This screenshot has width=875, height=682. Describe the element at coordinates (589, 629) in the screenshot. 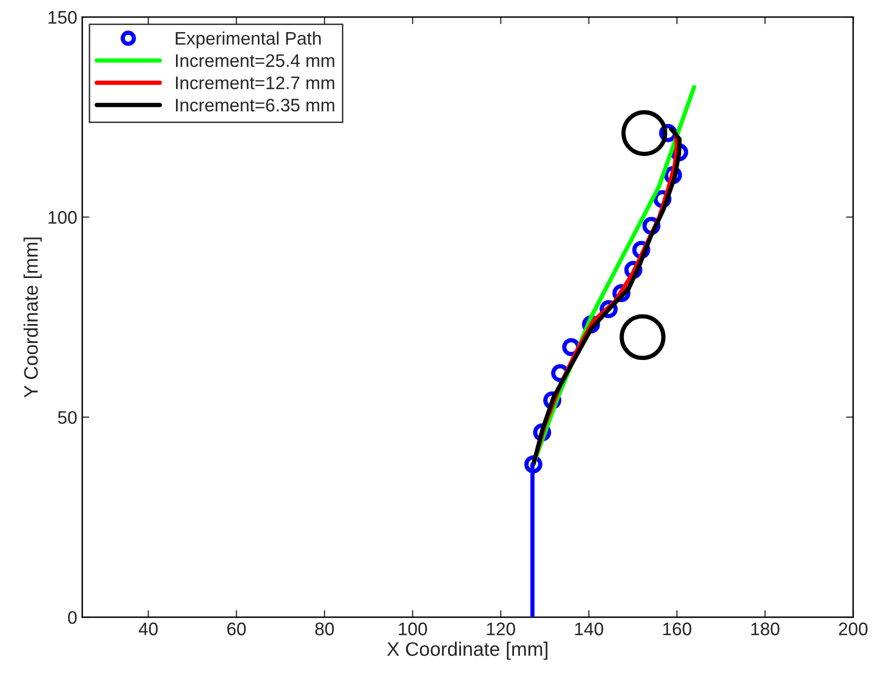

I see `x-tick-label: 140` at that location.